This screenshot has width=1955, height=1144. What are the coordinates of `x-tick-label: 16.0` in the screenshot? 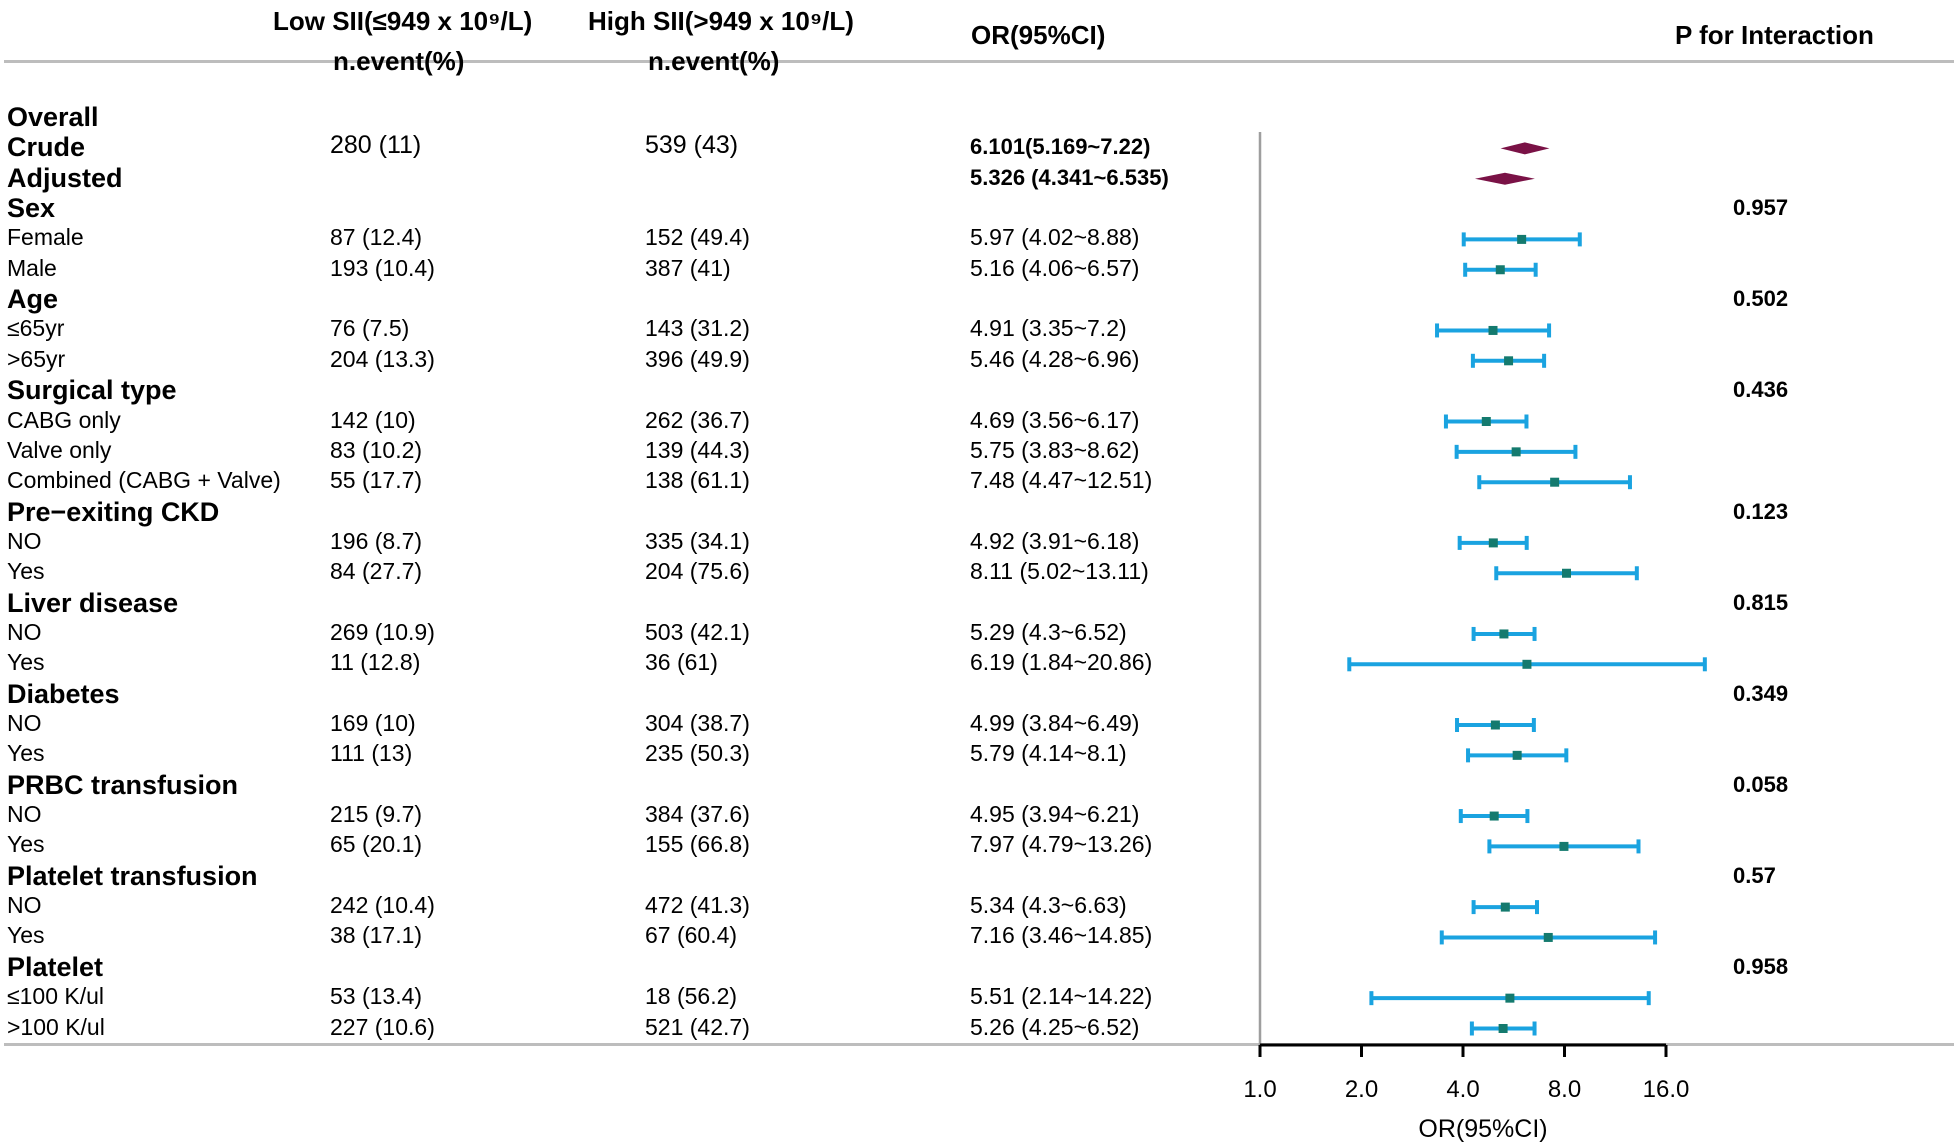 It's located at (1666, 1089).